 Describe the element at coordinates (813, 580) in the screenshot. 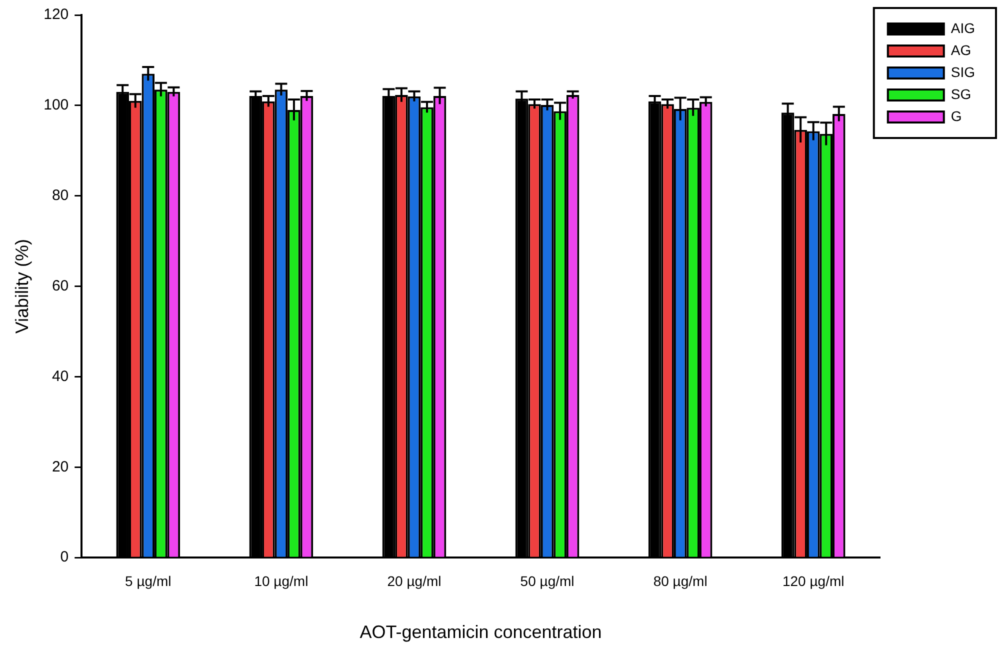

I see `x-tick-label: 120 µg/ml` at that location.